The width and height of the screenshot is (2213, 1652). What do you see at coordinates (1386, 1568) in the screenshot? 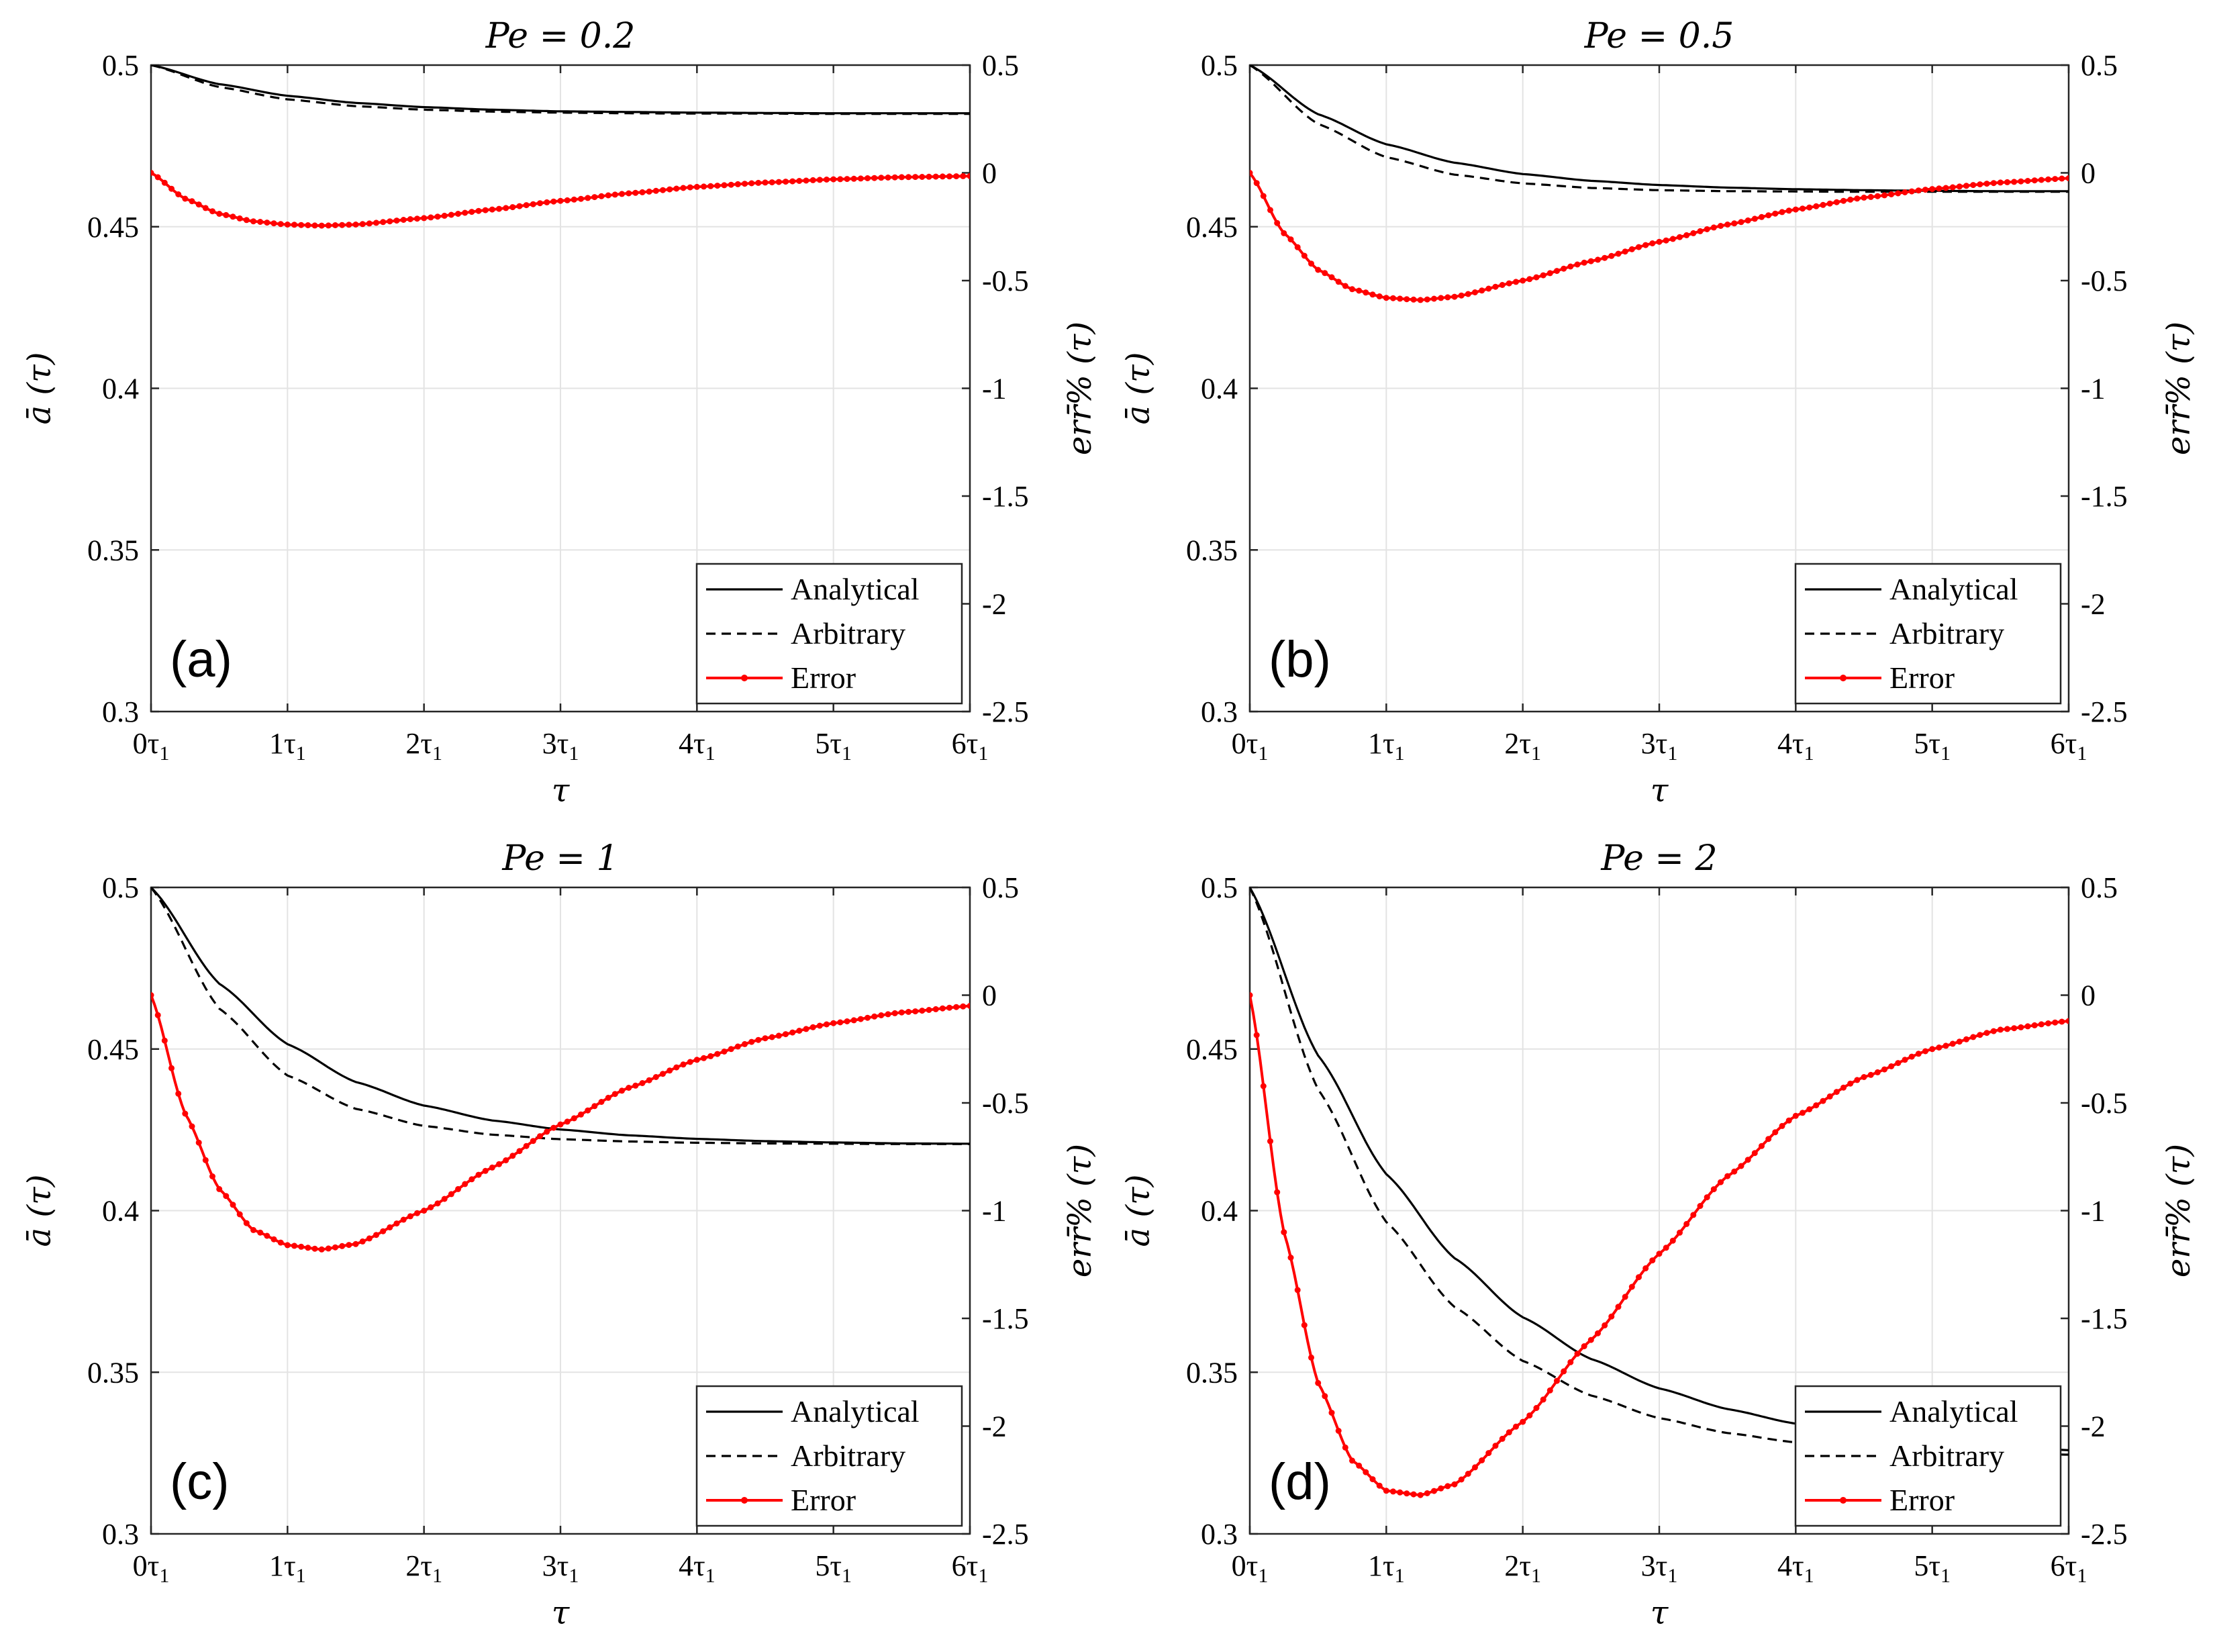
I see `x-tick-label: 1τ1` at bounding box center [1386, 1568].